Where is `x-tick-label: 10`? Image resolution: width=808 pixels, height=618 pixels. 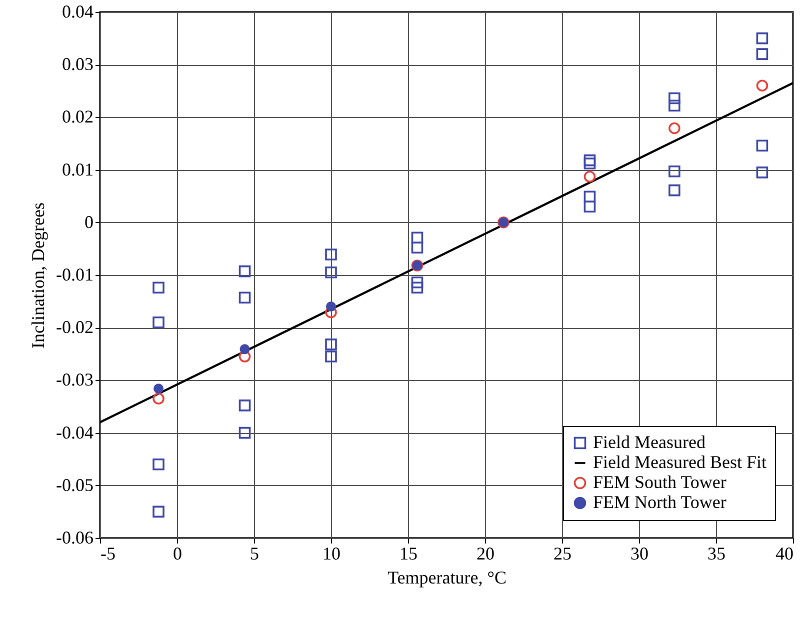
x-tick-label: 10 is located at coordinates (331, 554).